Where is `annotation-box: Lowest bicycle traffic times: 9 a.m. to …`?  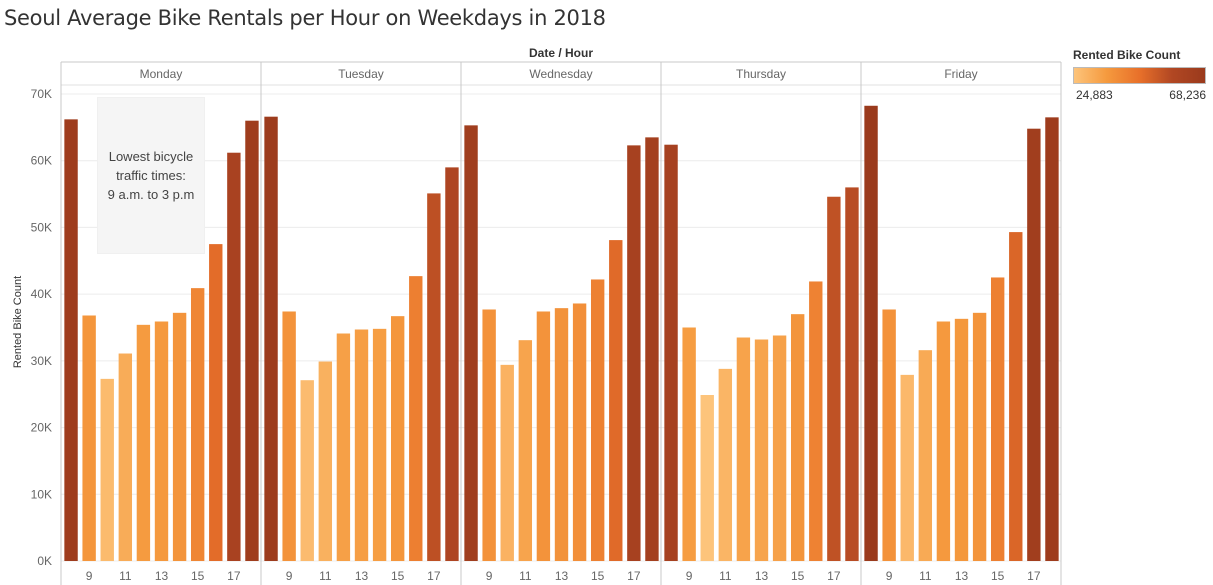
annotation-box: Lowest bicycle traffic times: 9 a.m. to … is located at coordinates (151, 175).